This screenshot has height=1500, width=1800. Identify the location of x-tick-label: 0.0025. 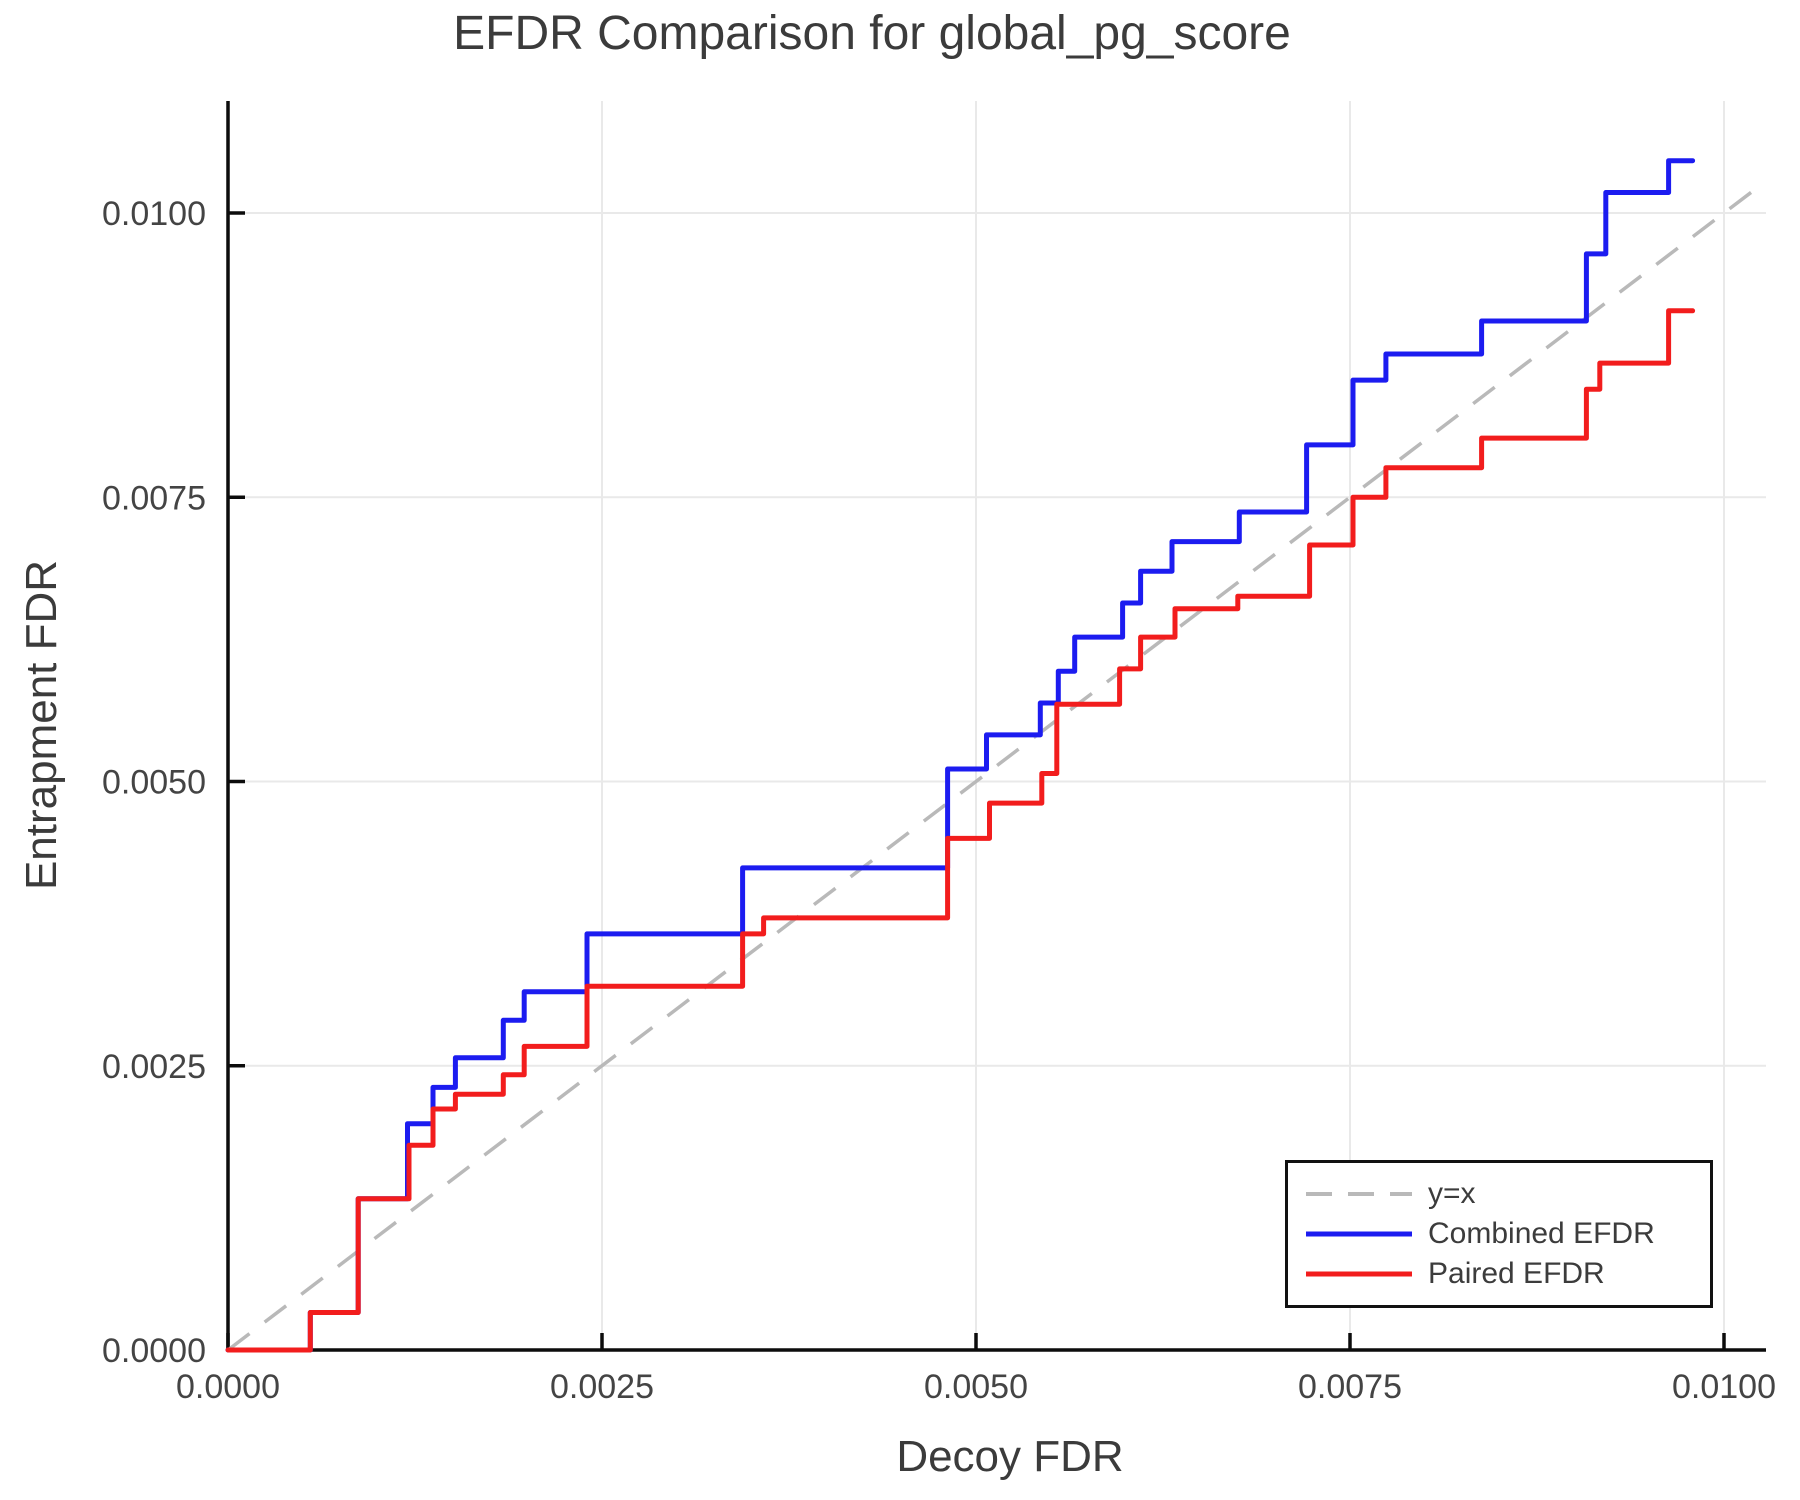
(602, 1387).